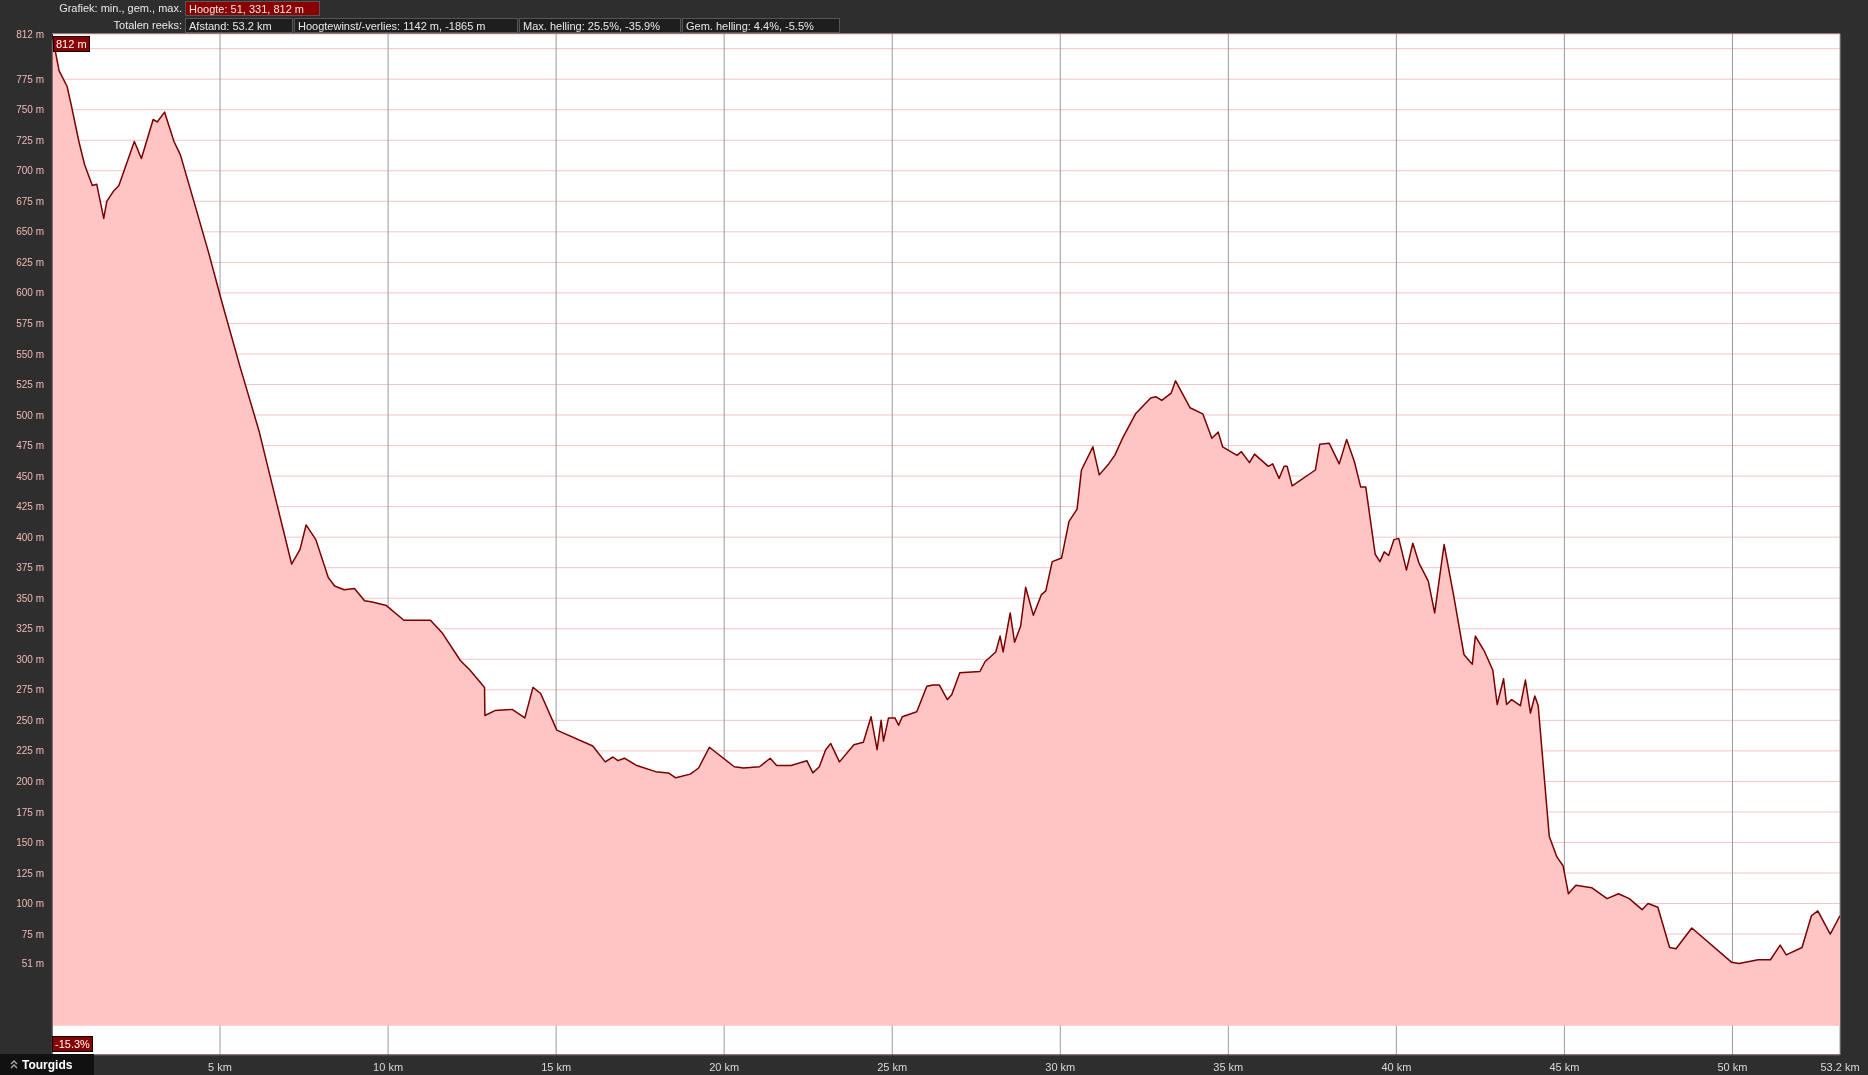 The image size is (1868, 1075). What do you see at coordinates (750, 26) in the screenshot?
I see `text: Gem. helling: 4.4%, -5.5%` at bounding box center [750, 26].